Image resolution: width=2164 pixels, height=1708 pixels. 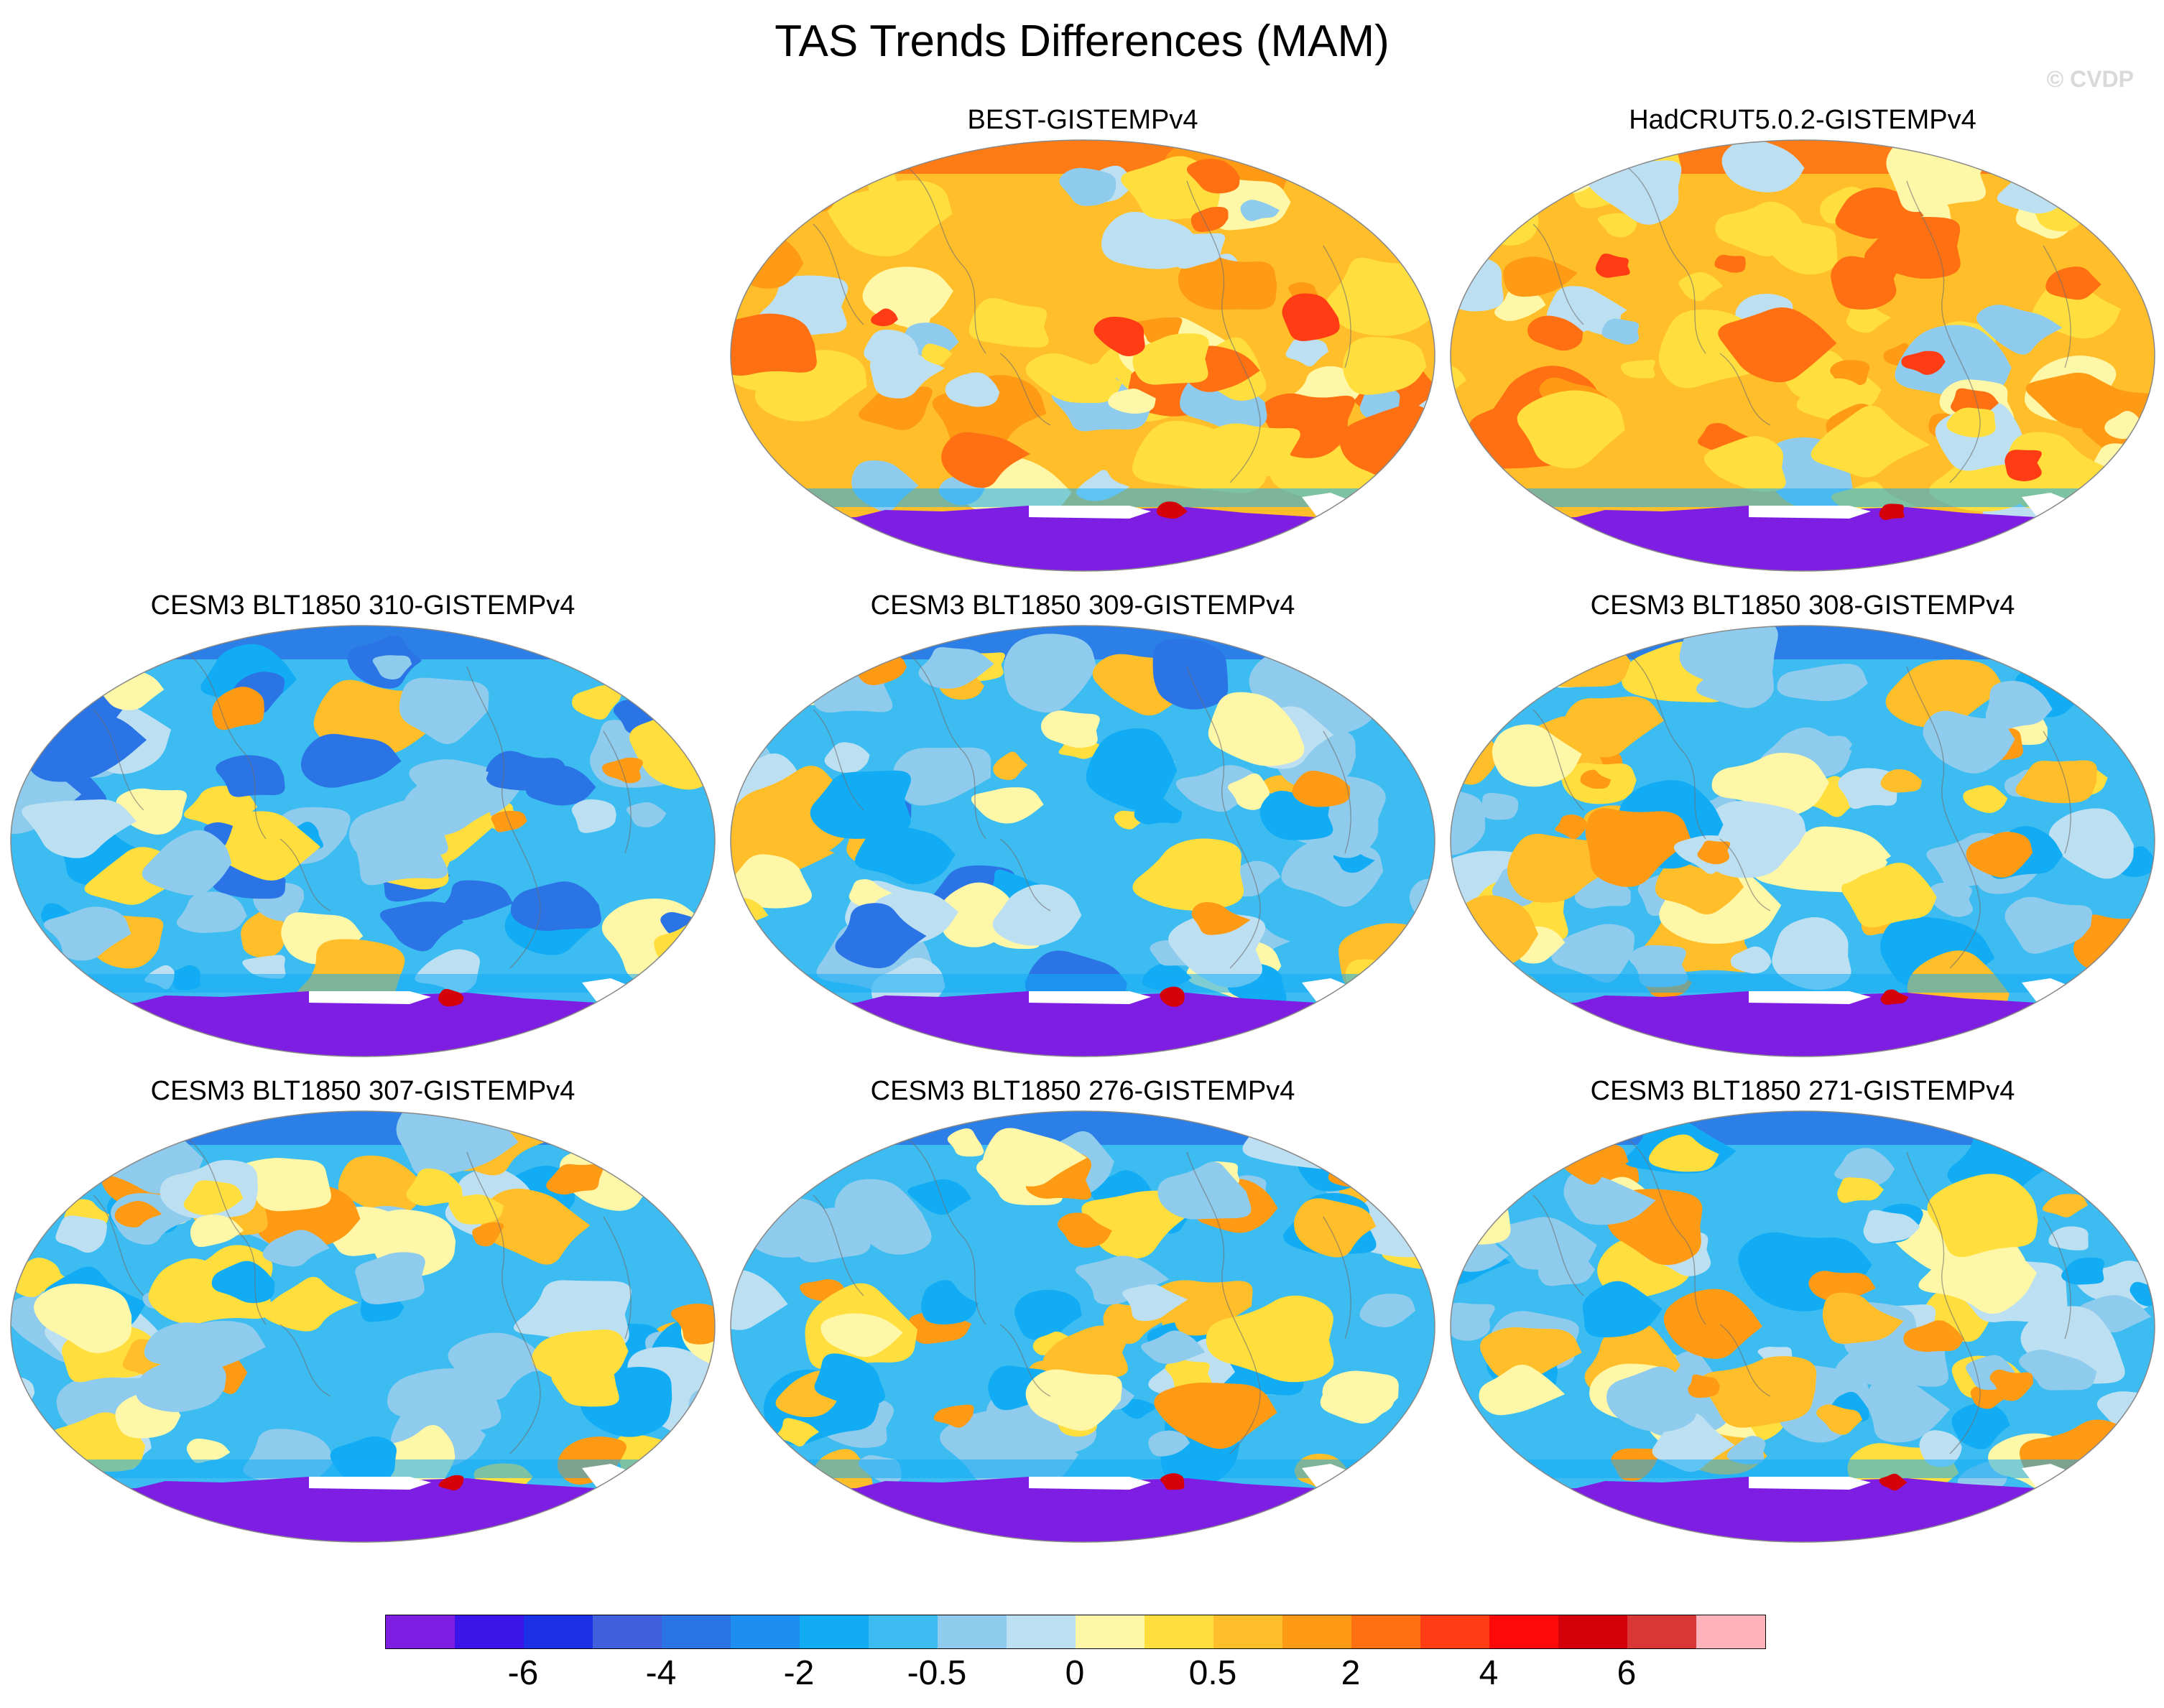 What do you see at coordinates (1803, 606) in the screenshot?
I see `panel-title: CESM3 BLT1850 308-GISTEMPv4` at bounding box center [1803, 606].